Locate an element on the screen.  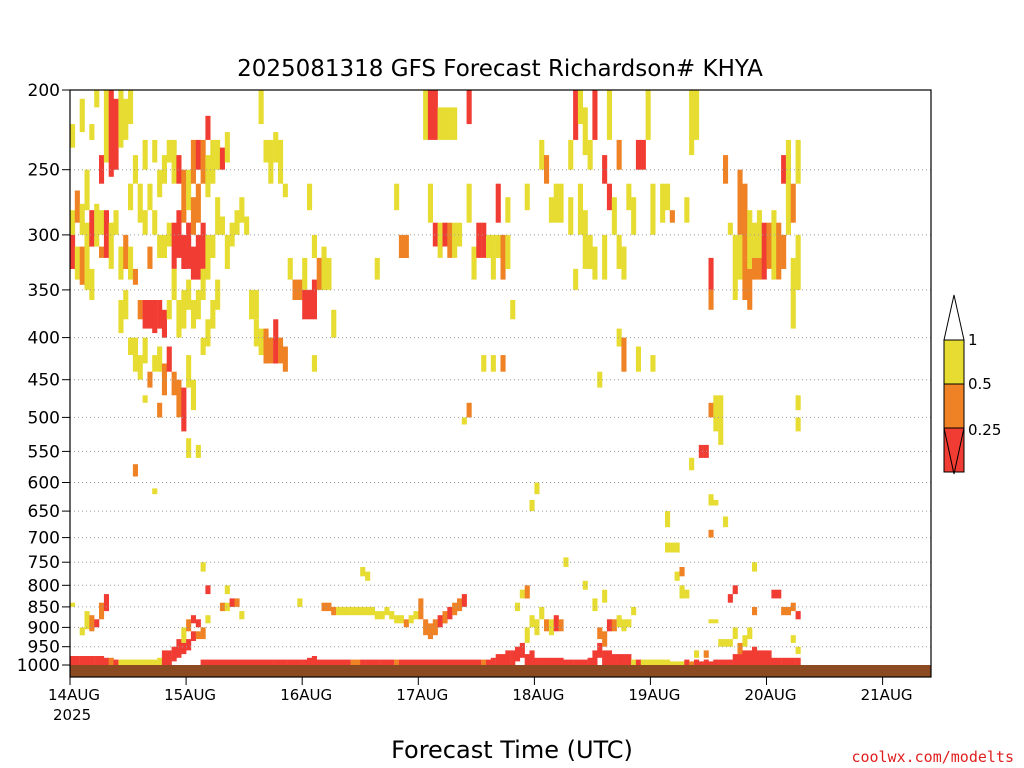
colorbar-bin-high is located at coordinates (954, 362).